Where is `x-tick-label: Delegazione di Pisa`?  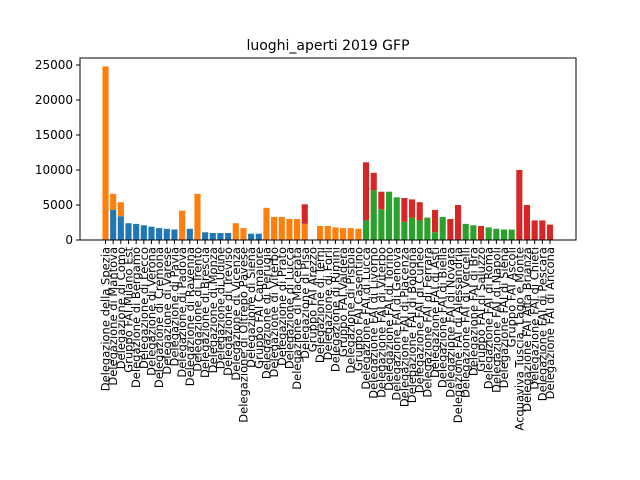 x-tick-label: Delegazione di Pisa is located at coordinates (305, 303).